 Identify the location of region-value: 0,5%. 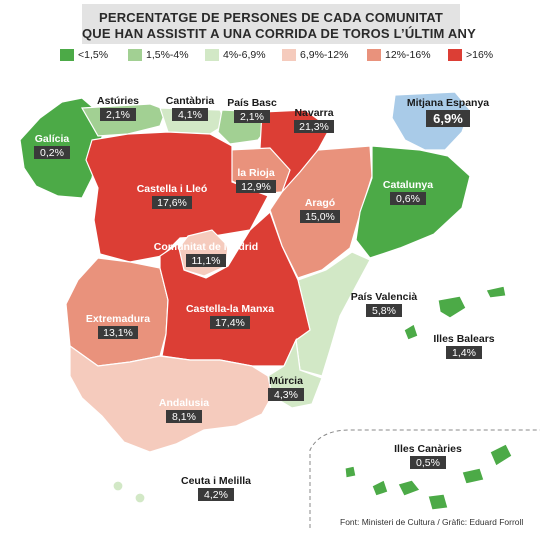
(428, 463).